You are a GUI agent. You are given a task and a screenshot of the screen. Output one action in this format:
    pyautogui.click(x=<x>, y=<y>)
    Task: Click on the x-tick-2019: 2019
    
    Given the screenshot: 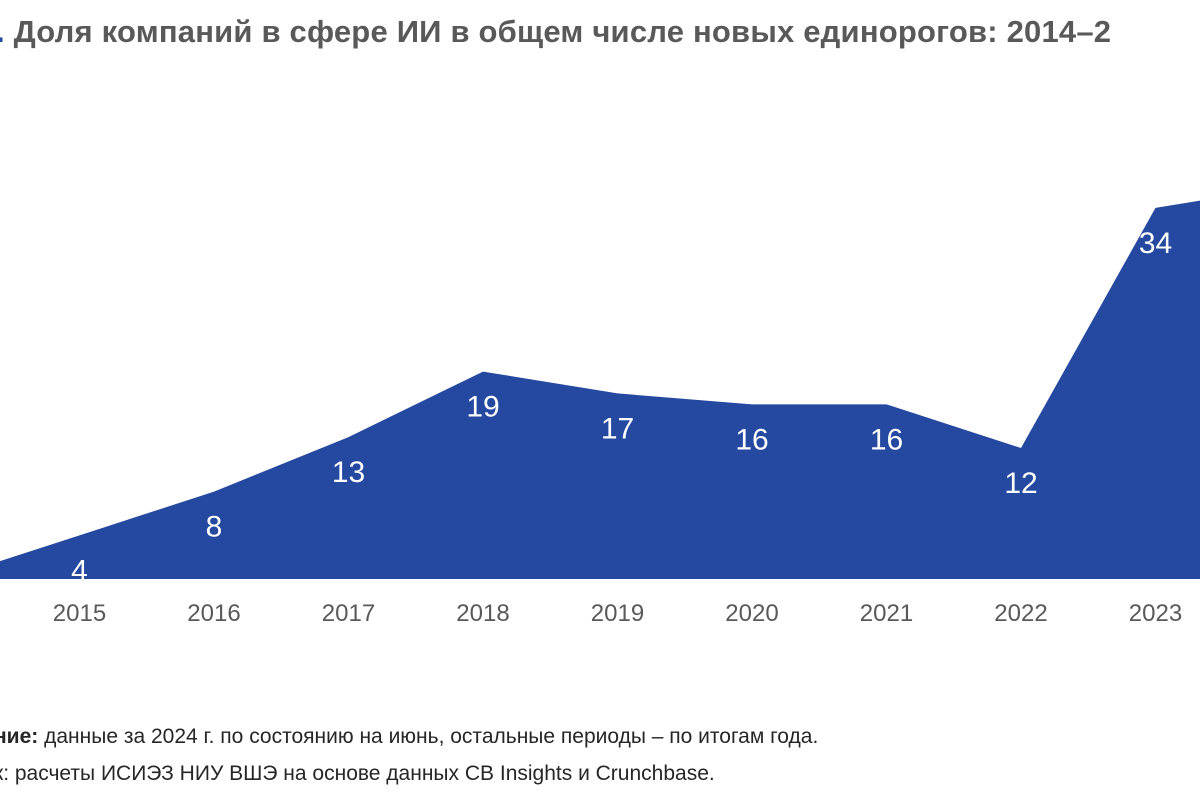 What is the action you would take?
    pyautogui.click(x=617, y=613)
    